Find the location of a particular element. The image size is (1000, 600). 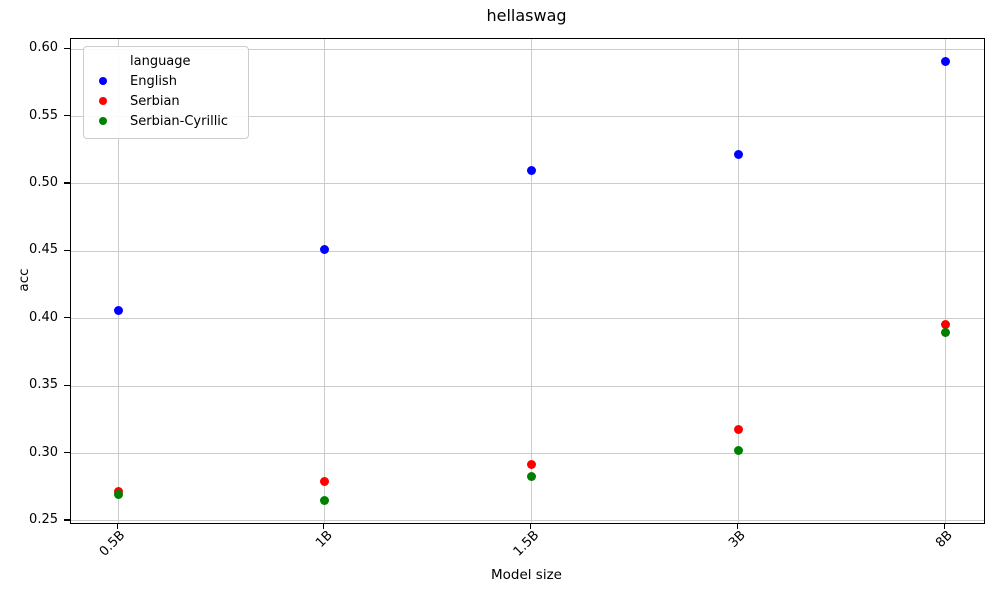

x-tick-label: 3B is located at coordinates (737, 539).